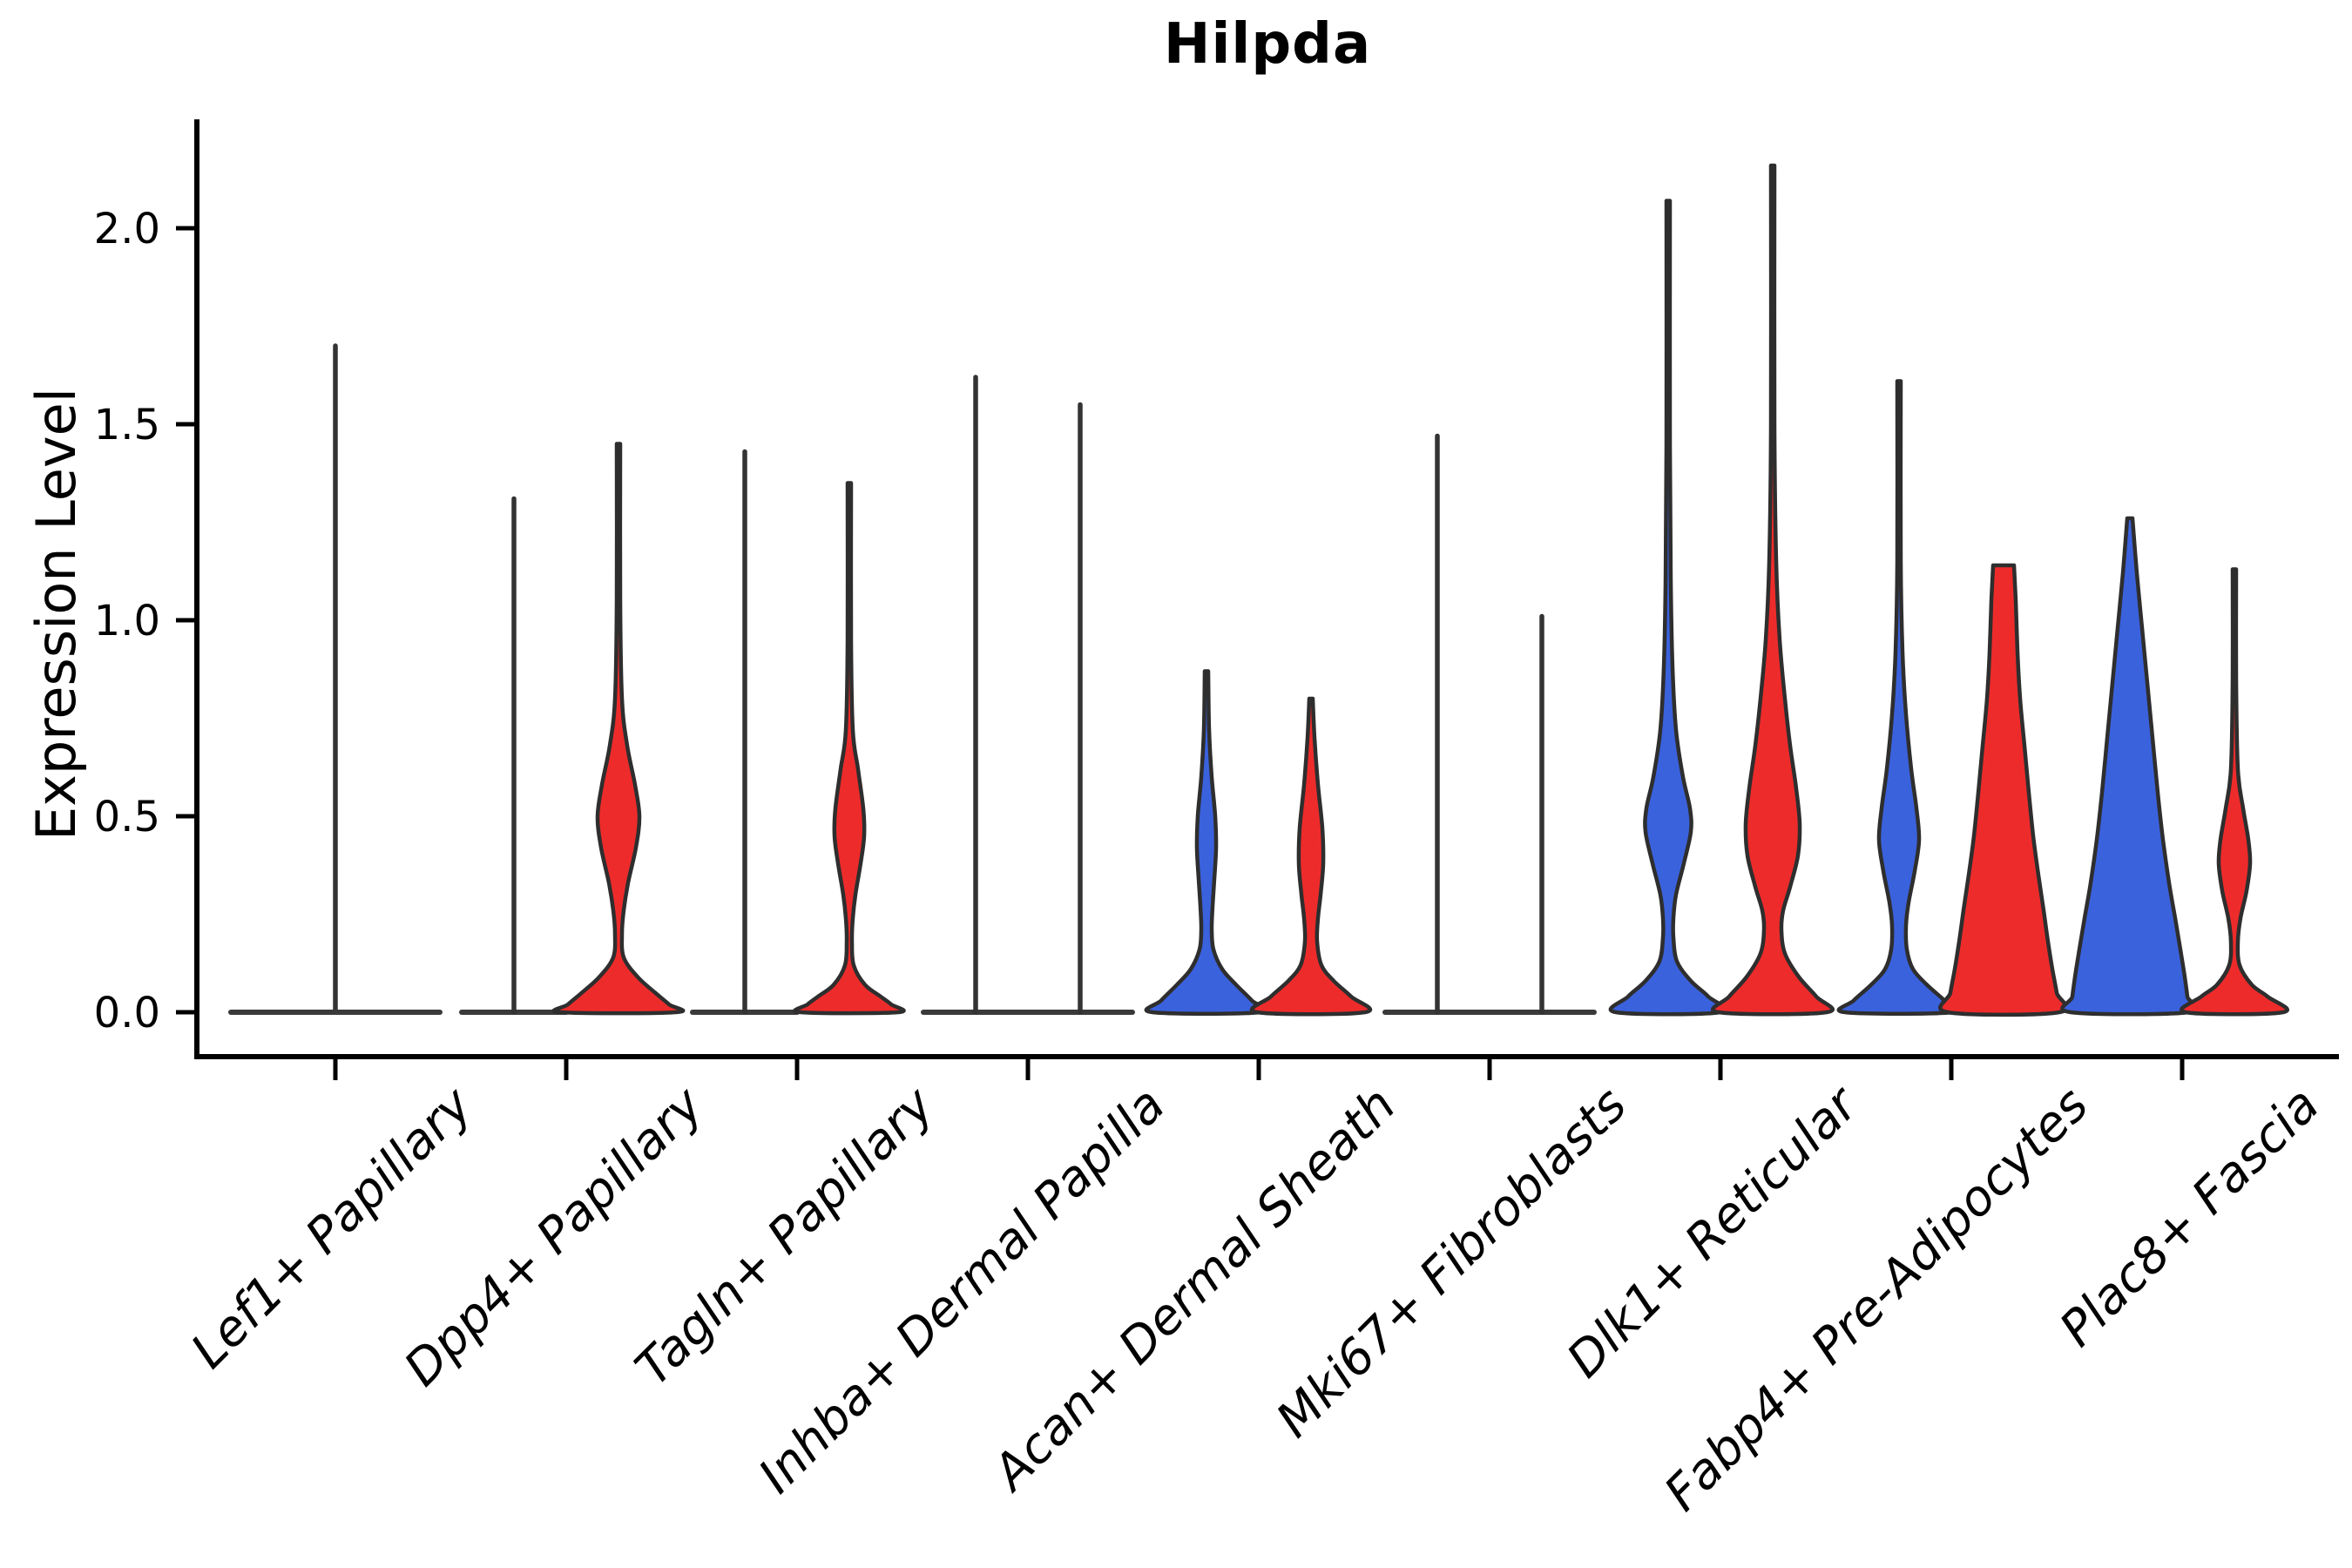 Image resolution: width=2352 pixels, height=1568 pixels. What do you see at coordinates (127, 1013) in the screenshot?
I see `y-tick-label: 0.0` at bounding box center [127, 1013].